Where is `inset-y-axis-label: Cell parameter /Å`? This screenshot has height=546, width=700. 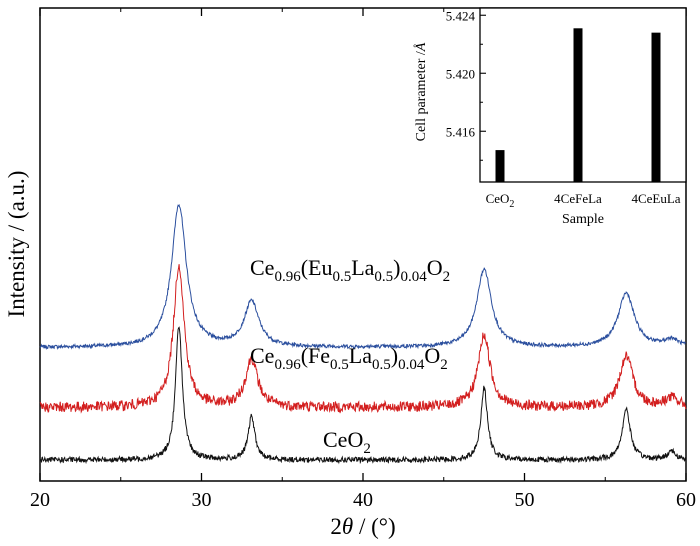
inset-y-axis-label: Cell parameter /Å is located at coordinates (421, 91).